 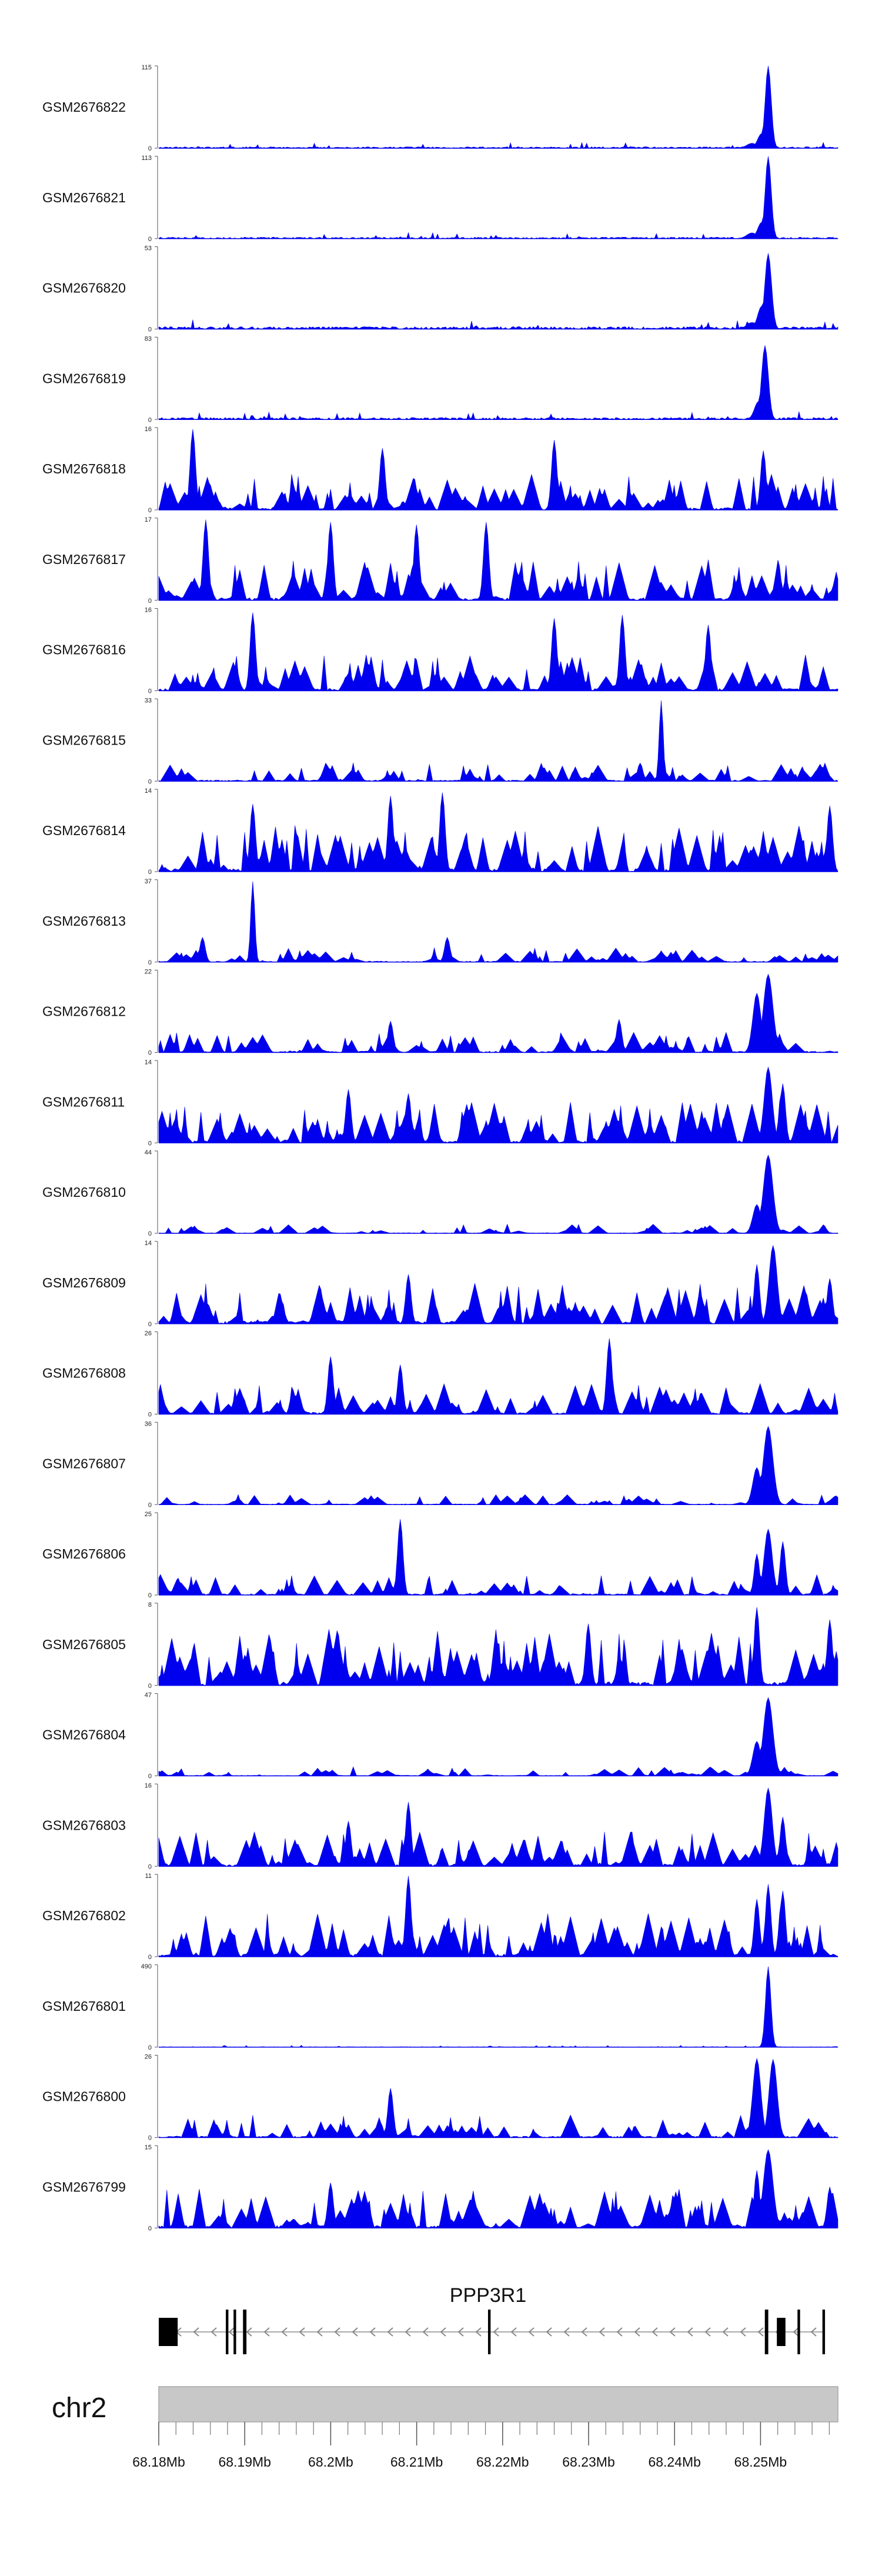 I want to click on track-GSM2676799: GSM2676799 15 0, so click(x=440, y=2188).